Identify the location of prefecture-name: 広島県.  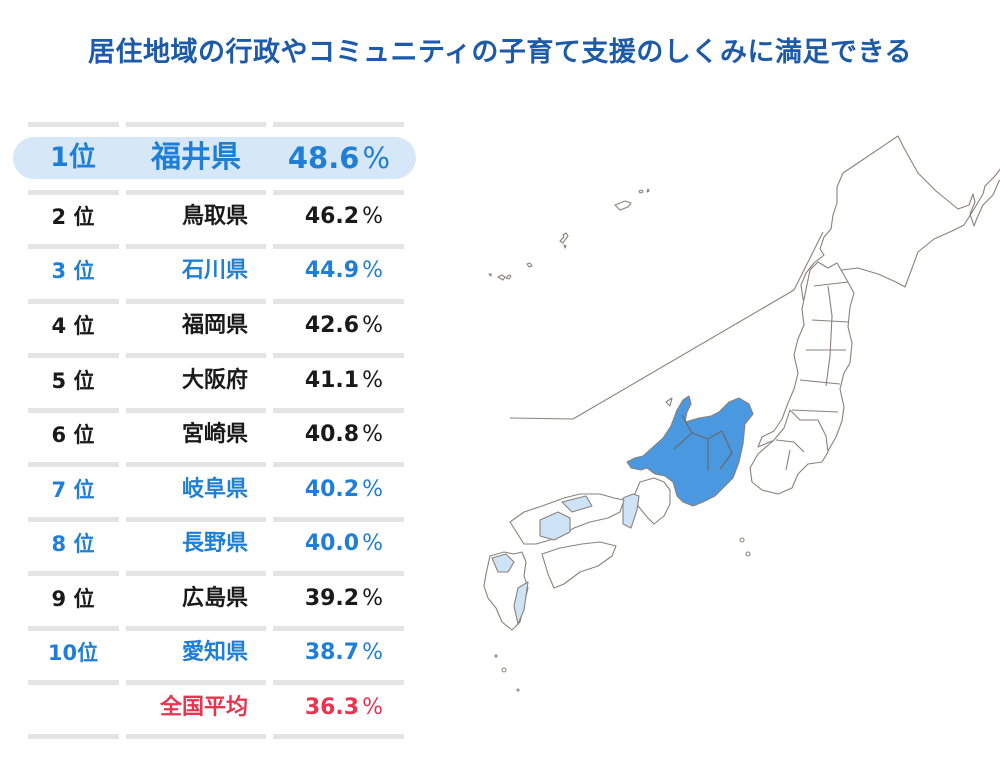
(214, 598).